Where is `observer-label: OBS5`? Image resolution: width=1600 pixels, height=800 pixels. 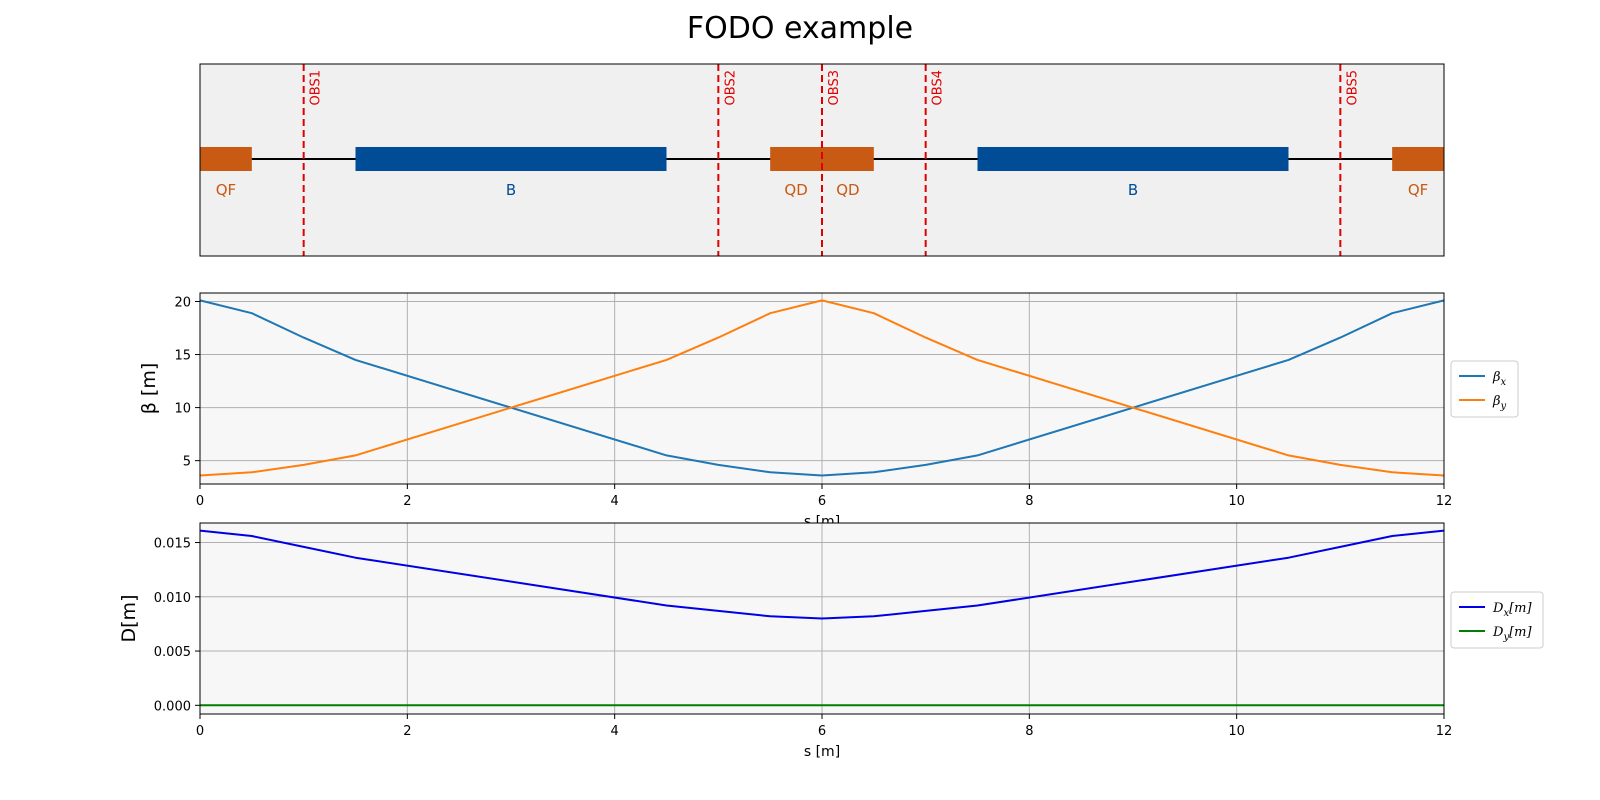 observer-label: OBS5 is located at coordinates (1352, 87).